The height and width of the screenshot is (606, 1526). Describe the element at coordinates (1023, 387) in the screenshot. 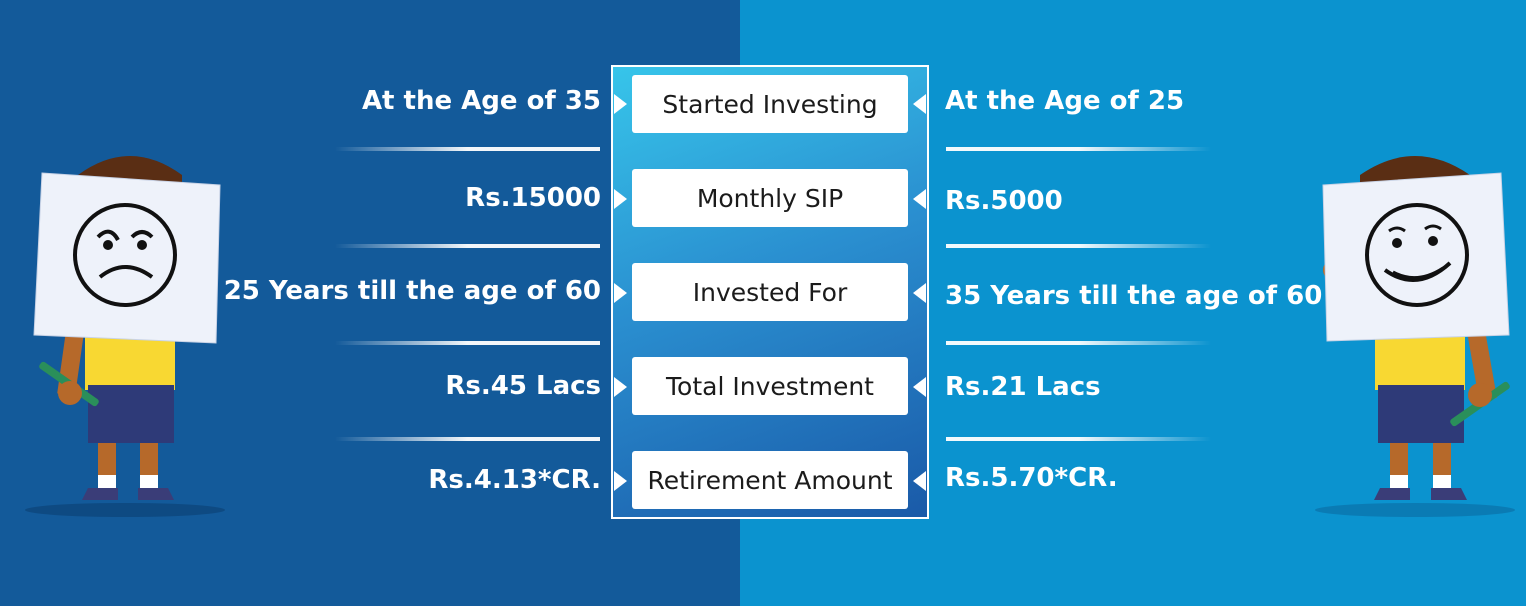

I see `right-total-investment: Rs.21 Lacs` at that location.